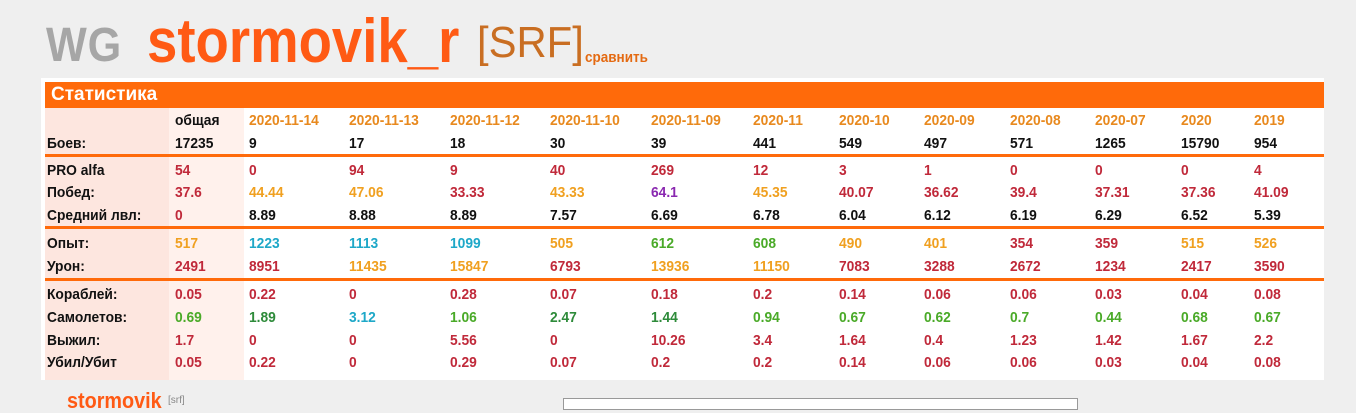  Describe the element at coordinates (357, 143) in the screenshot. I see `stat-value: 17` at that location.